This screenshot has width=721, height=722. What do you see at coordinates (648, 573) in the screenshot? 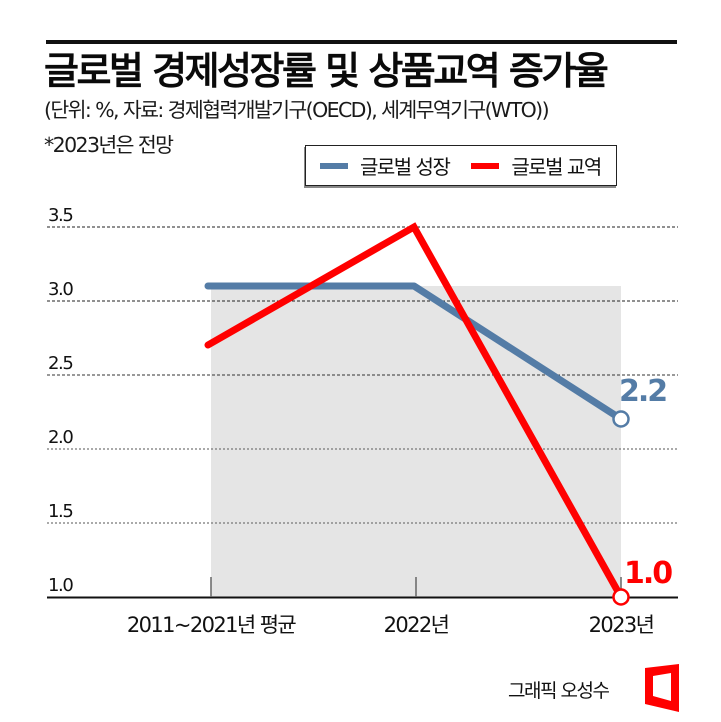
I see `value-label-trade: 1.0` at bounding box center [648, 573].